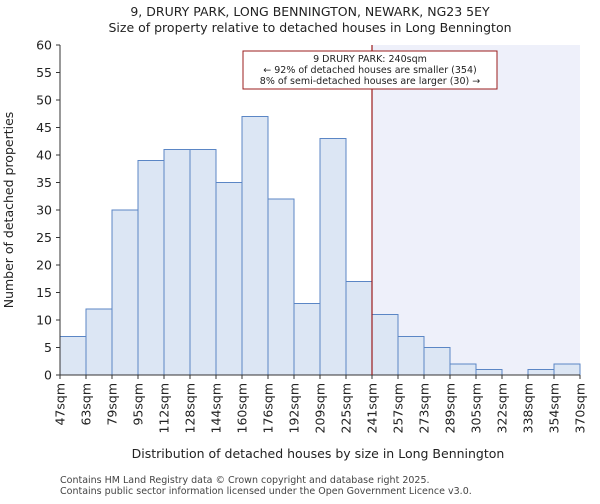 This screenshot has width=600, height=504. Describe the element at coordinates (346, 408) in the screenshot. I see `x-tick-label: 225sqm` at that location.